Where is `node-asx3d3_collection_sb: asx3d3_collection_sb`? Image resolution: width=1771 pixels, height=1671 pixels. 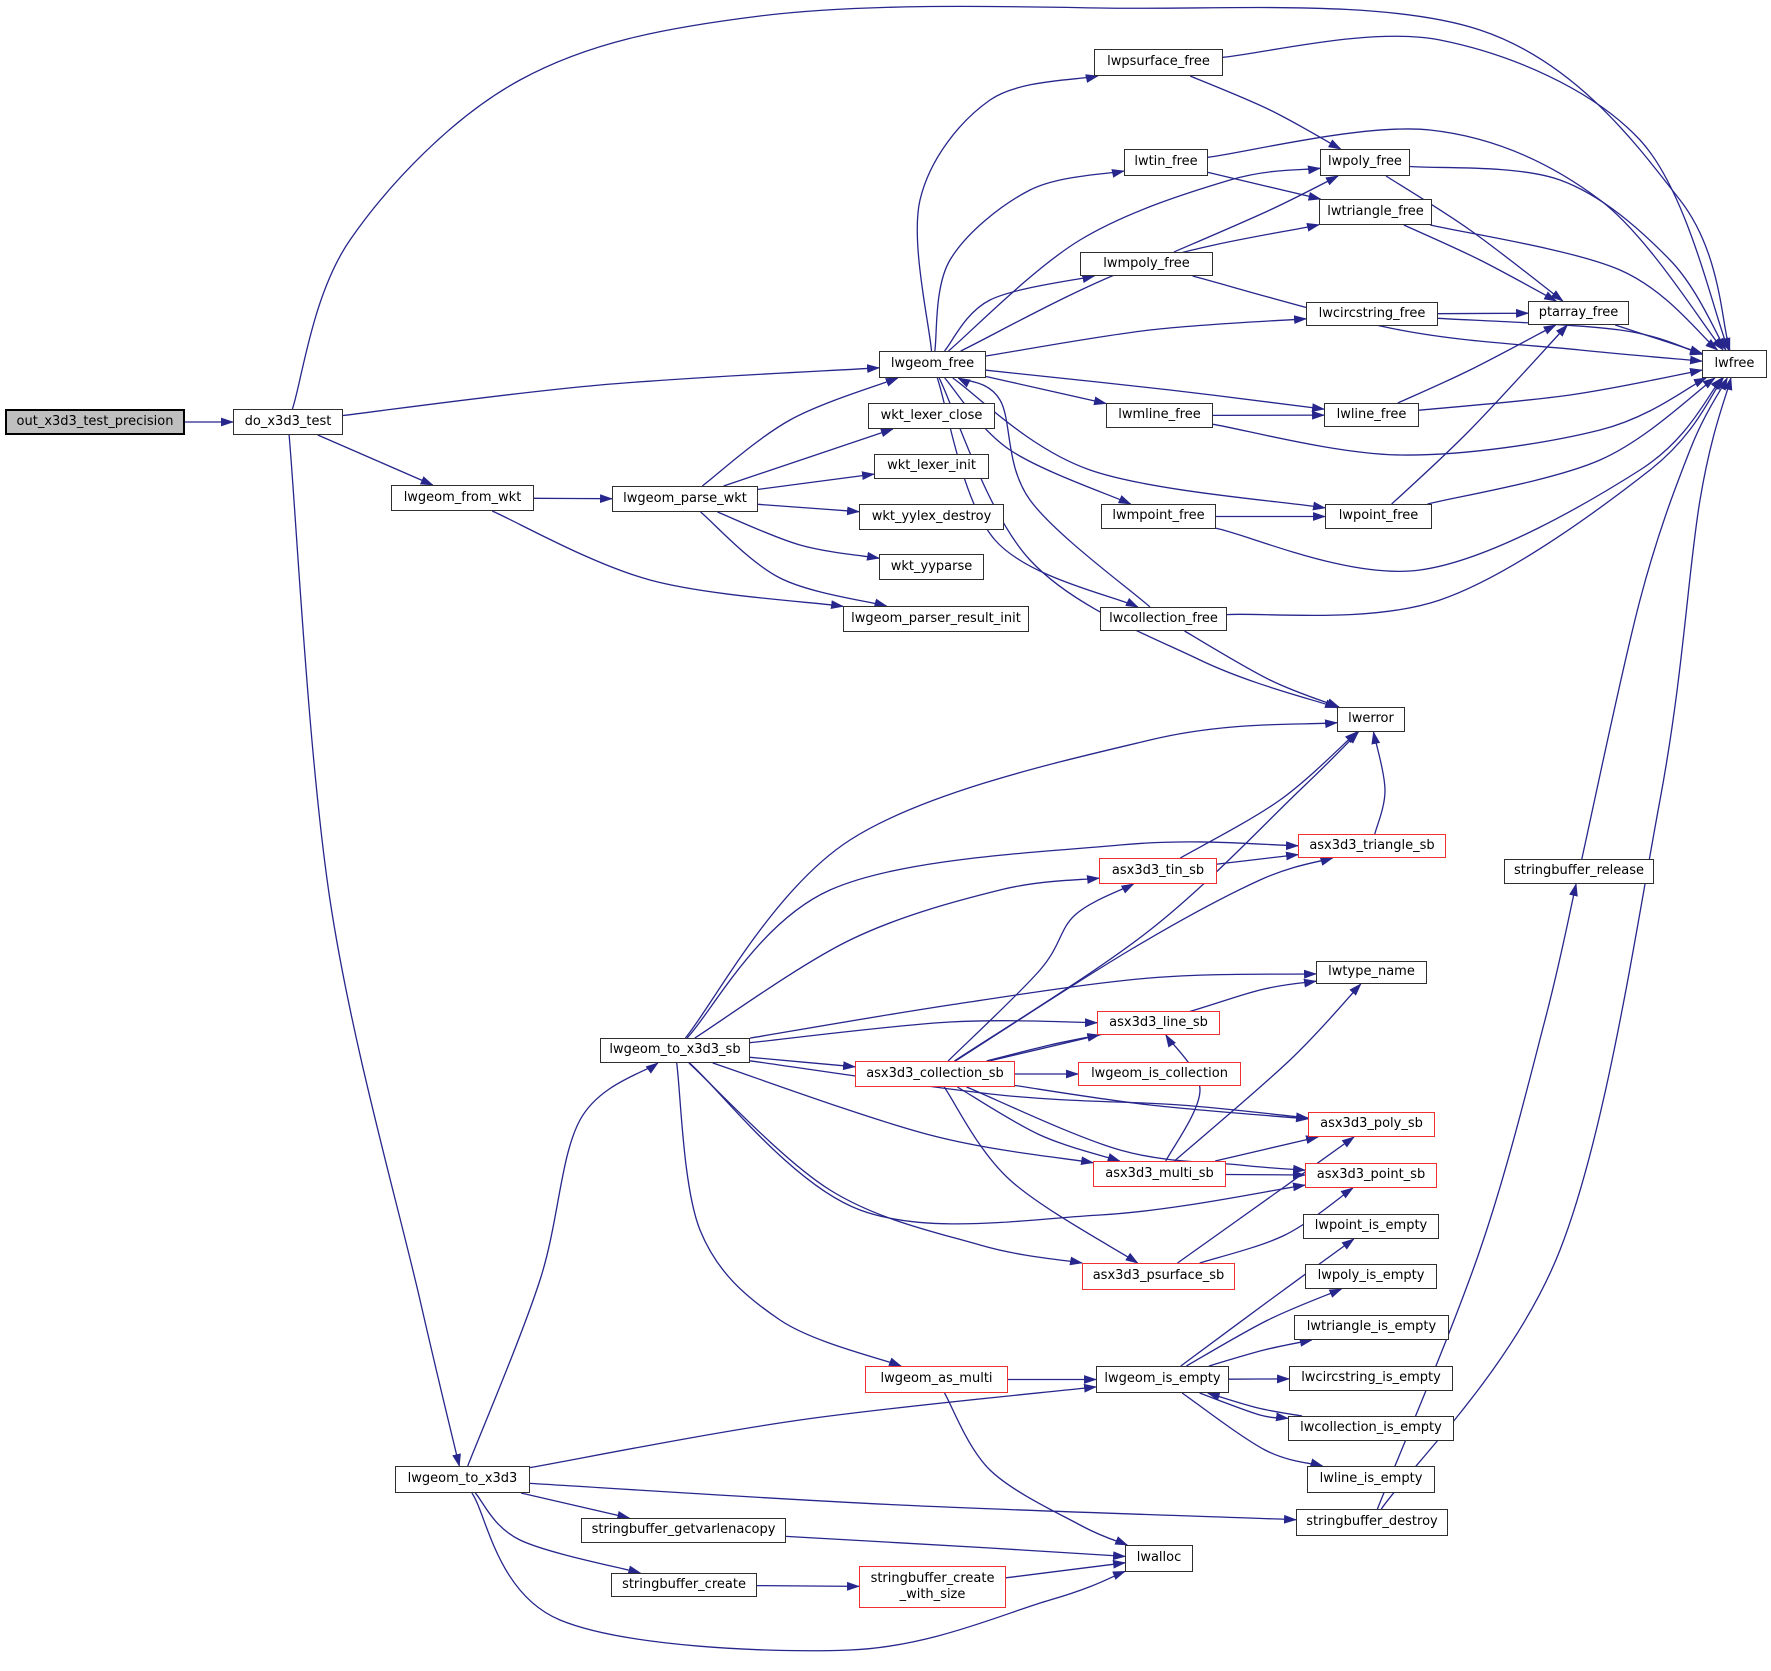 node-asx3d3_collection_sb: asx3d3_collection_sb is located at coordinates (935, 1074).